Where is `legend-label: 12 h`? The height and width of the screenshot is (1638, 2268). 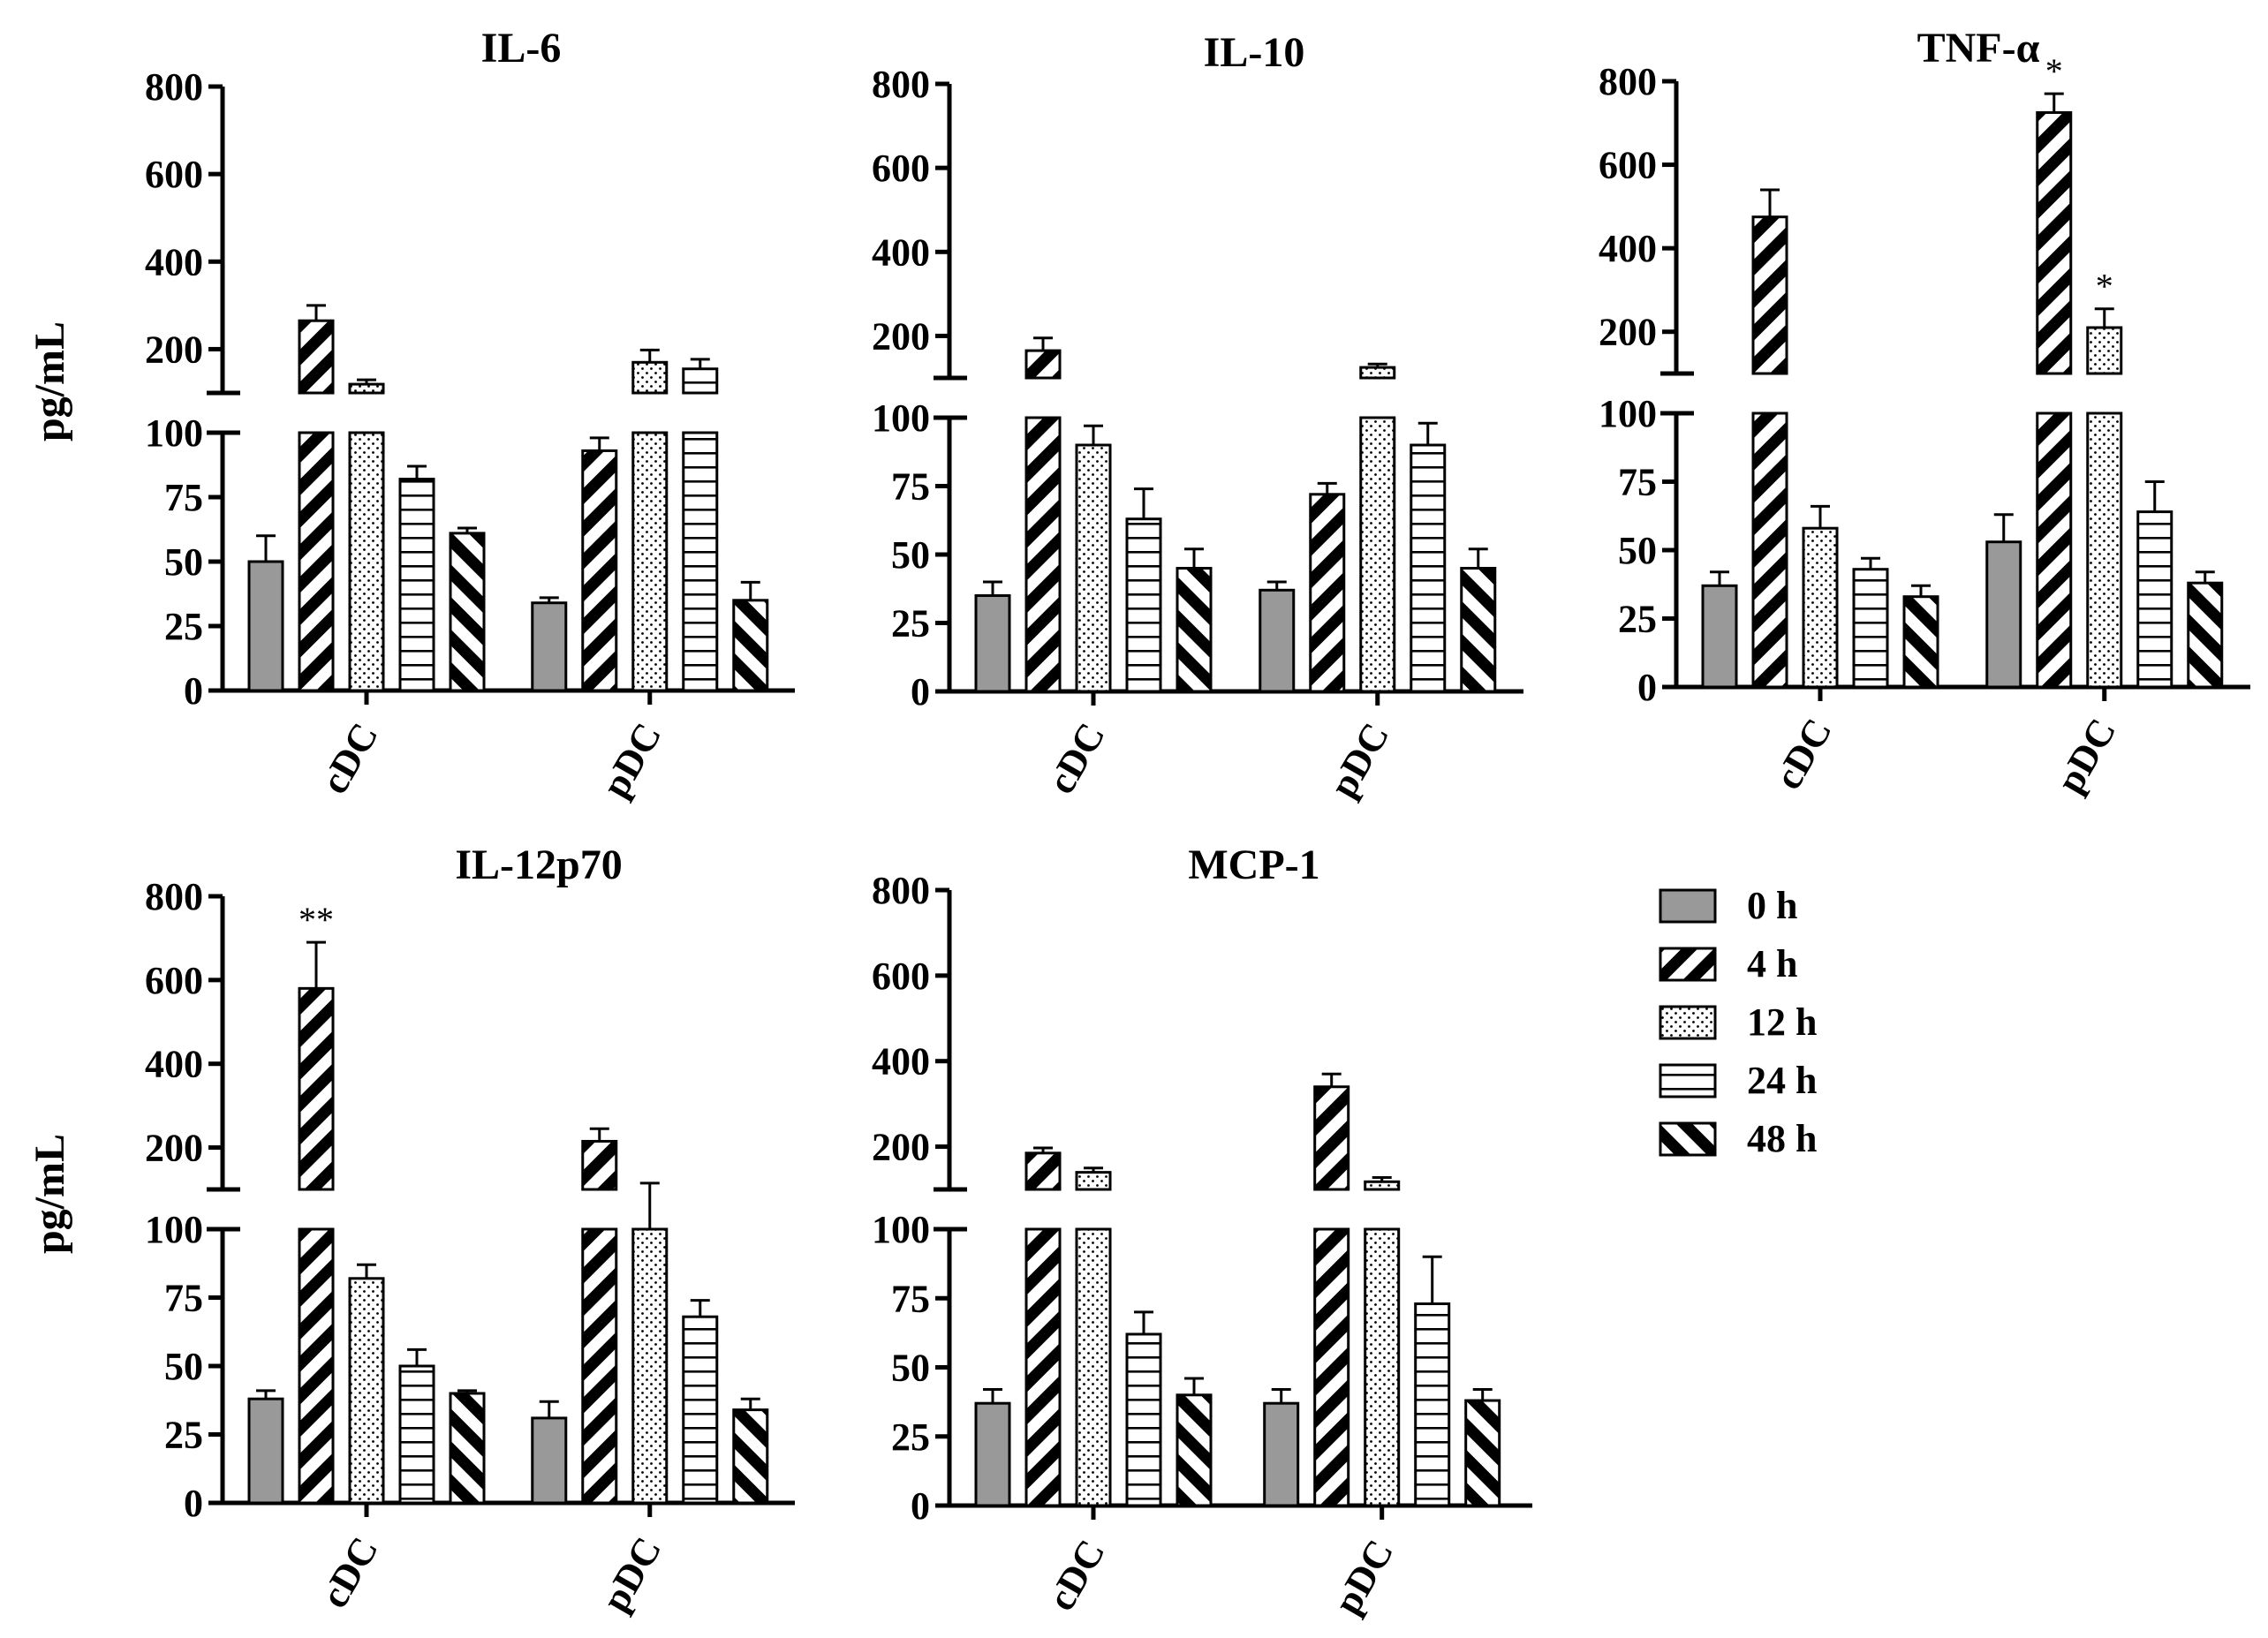
legend-label: 12 h is located at coordinates (1782, 1022).